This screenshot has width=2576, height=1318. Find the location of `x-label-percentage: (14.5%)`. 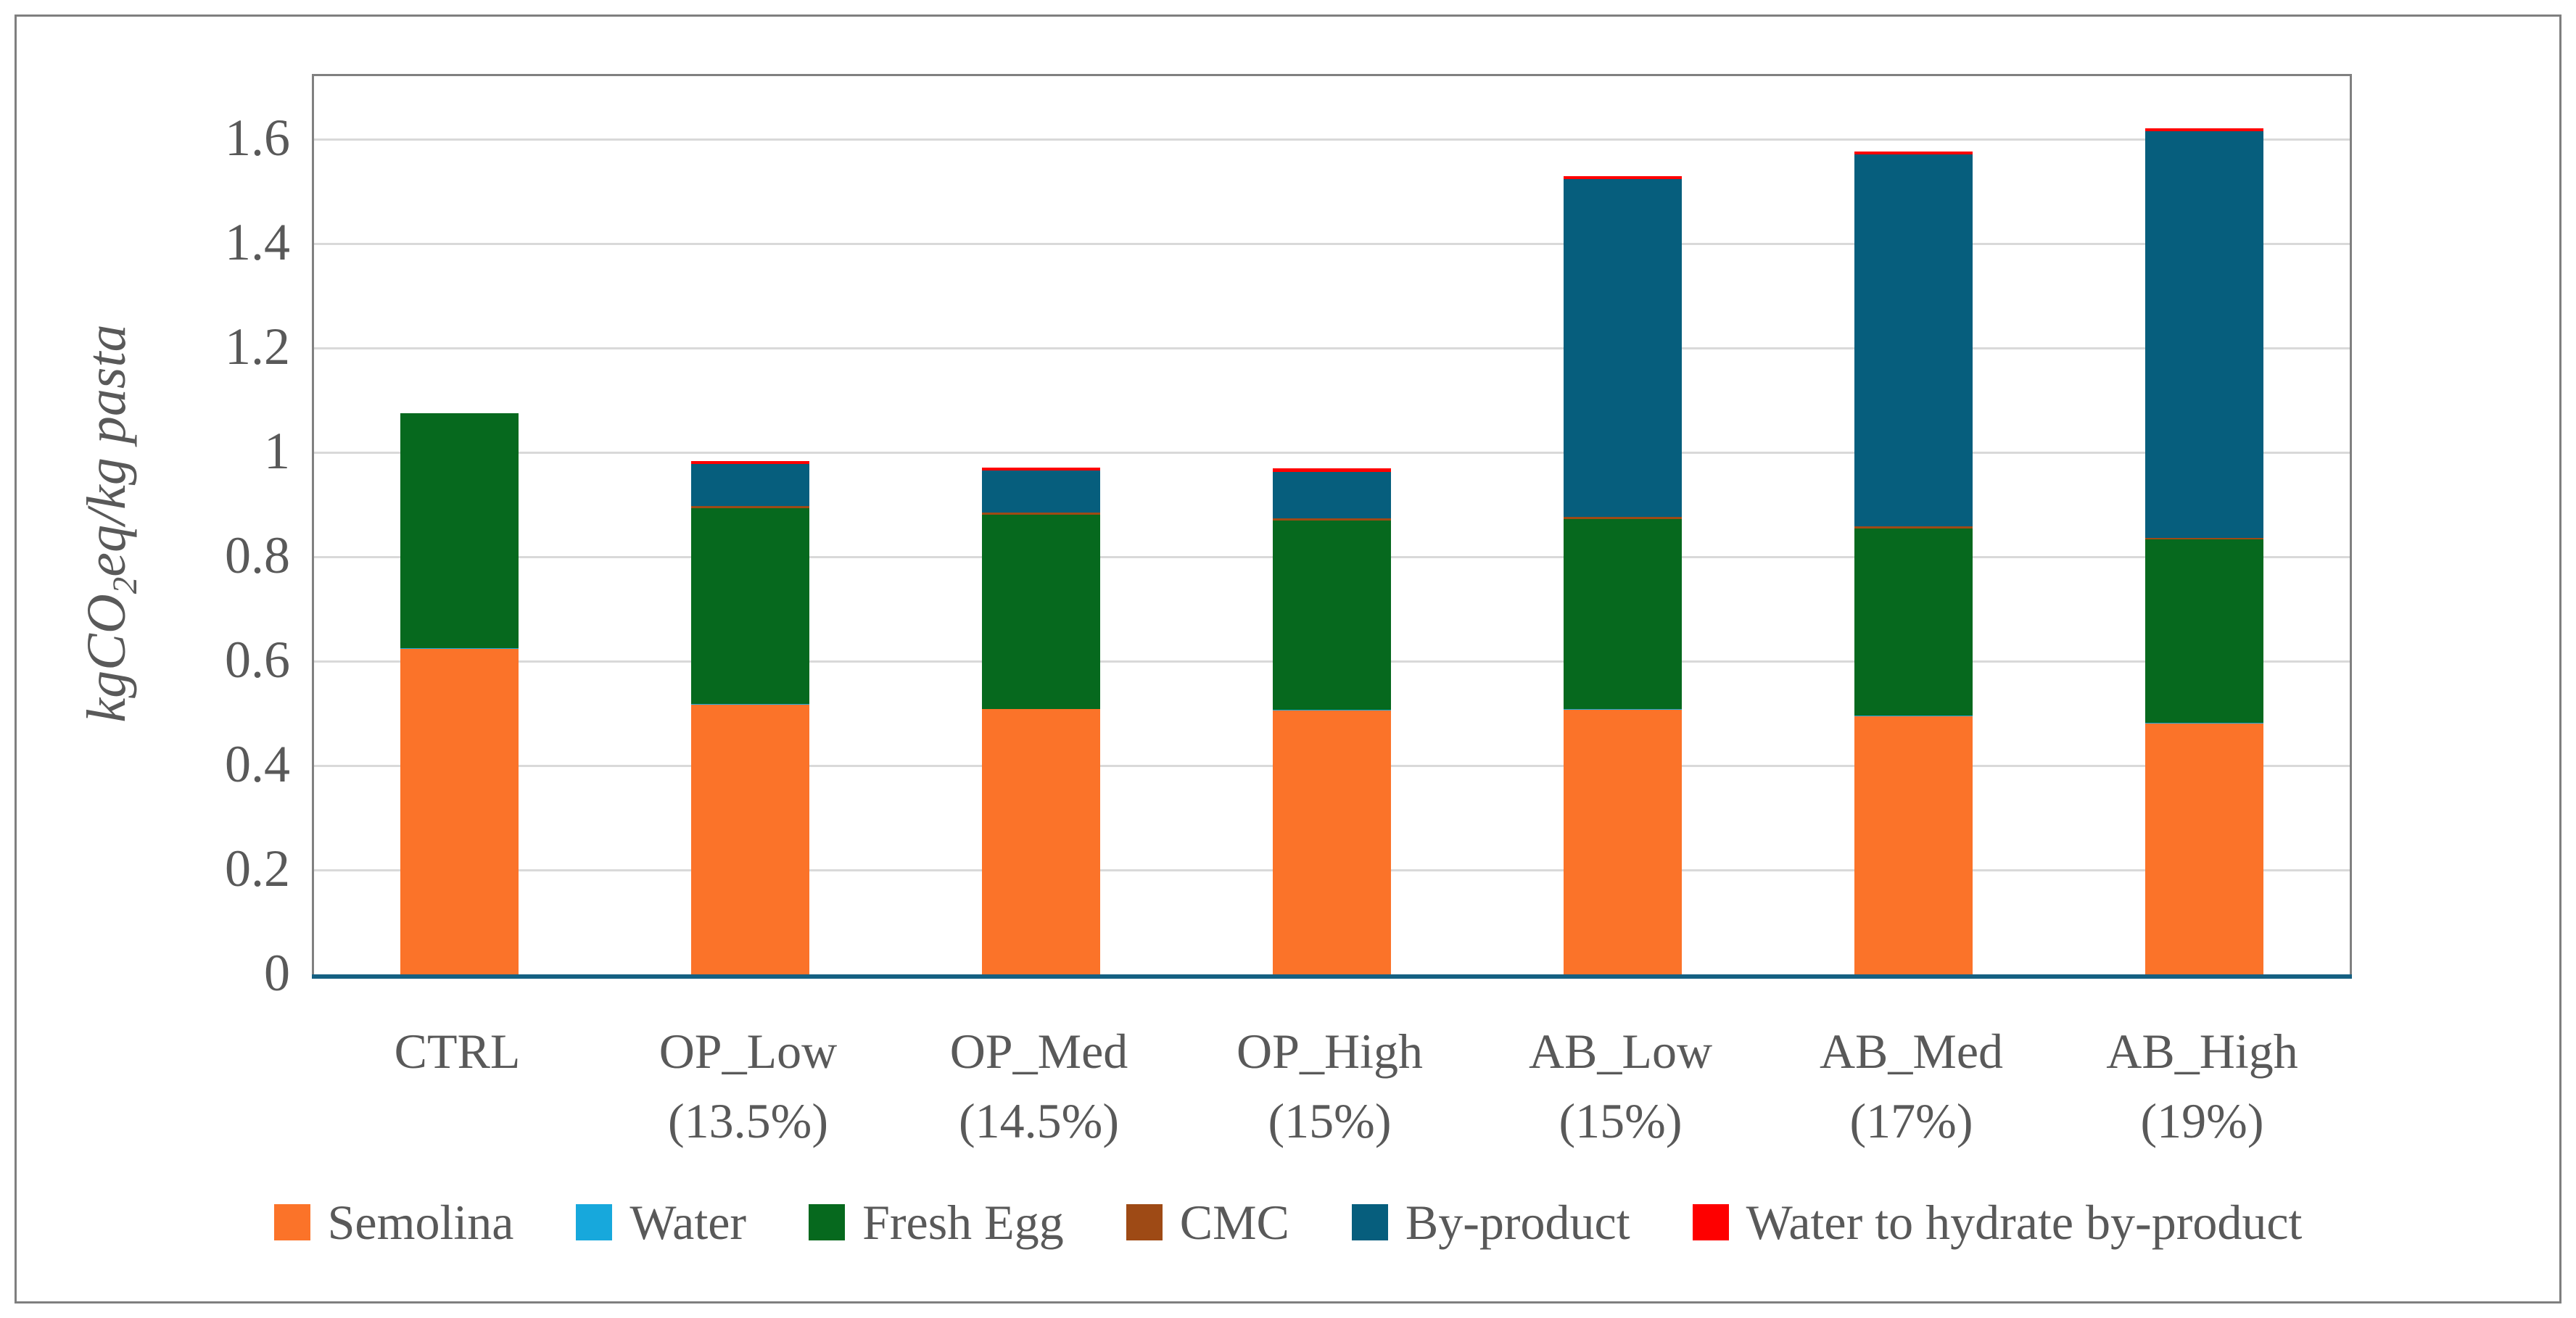

x-label-percentage: (14.5%) is located at coordinates (1039, 1121).